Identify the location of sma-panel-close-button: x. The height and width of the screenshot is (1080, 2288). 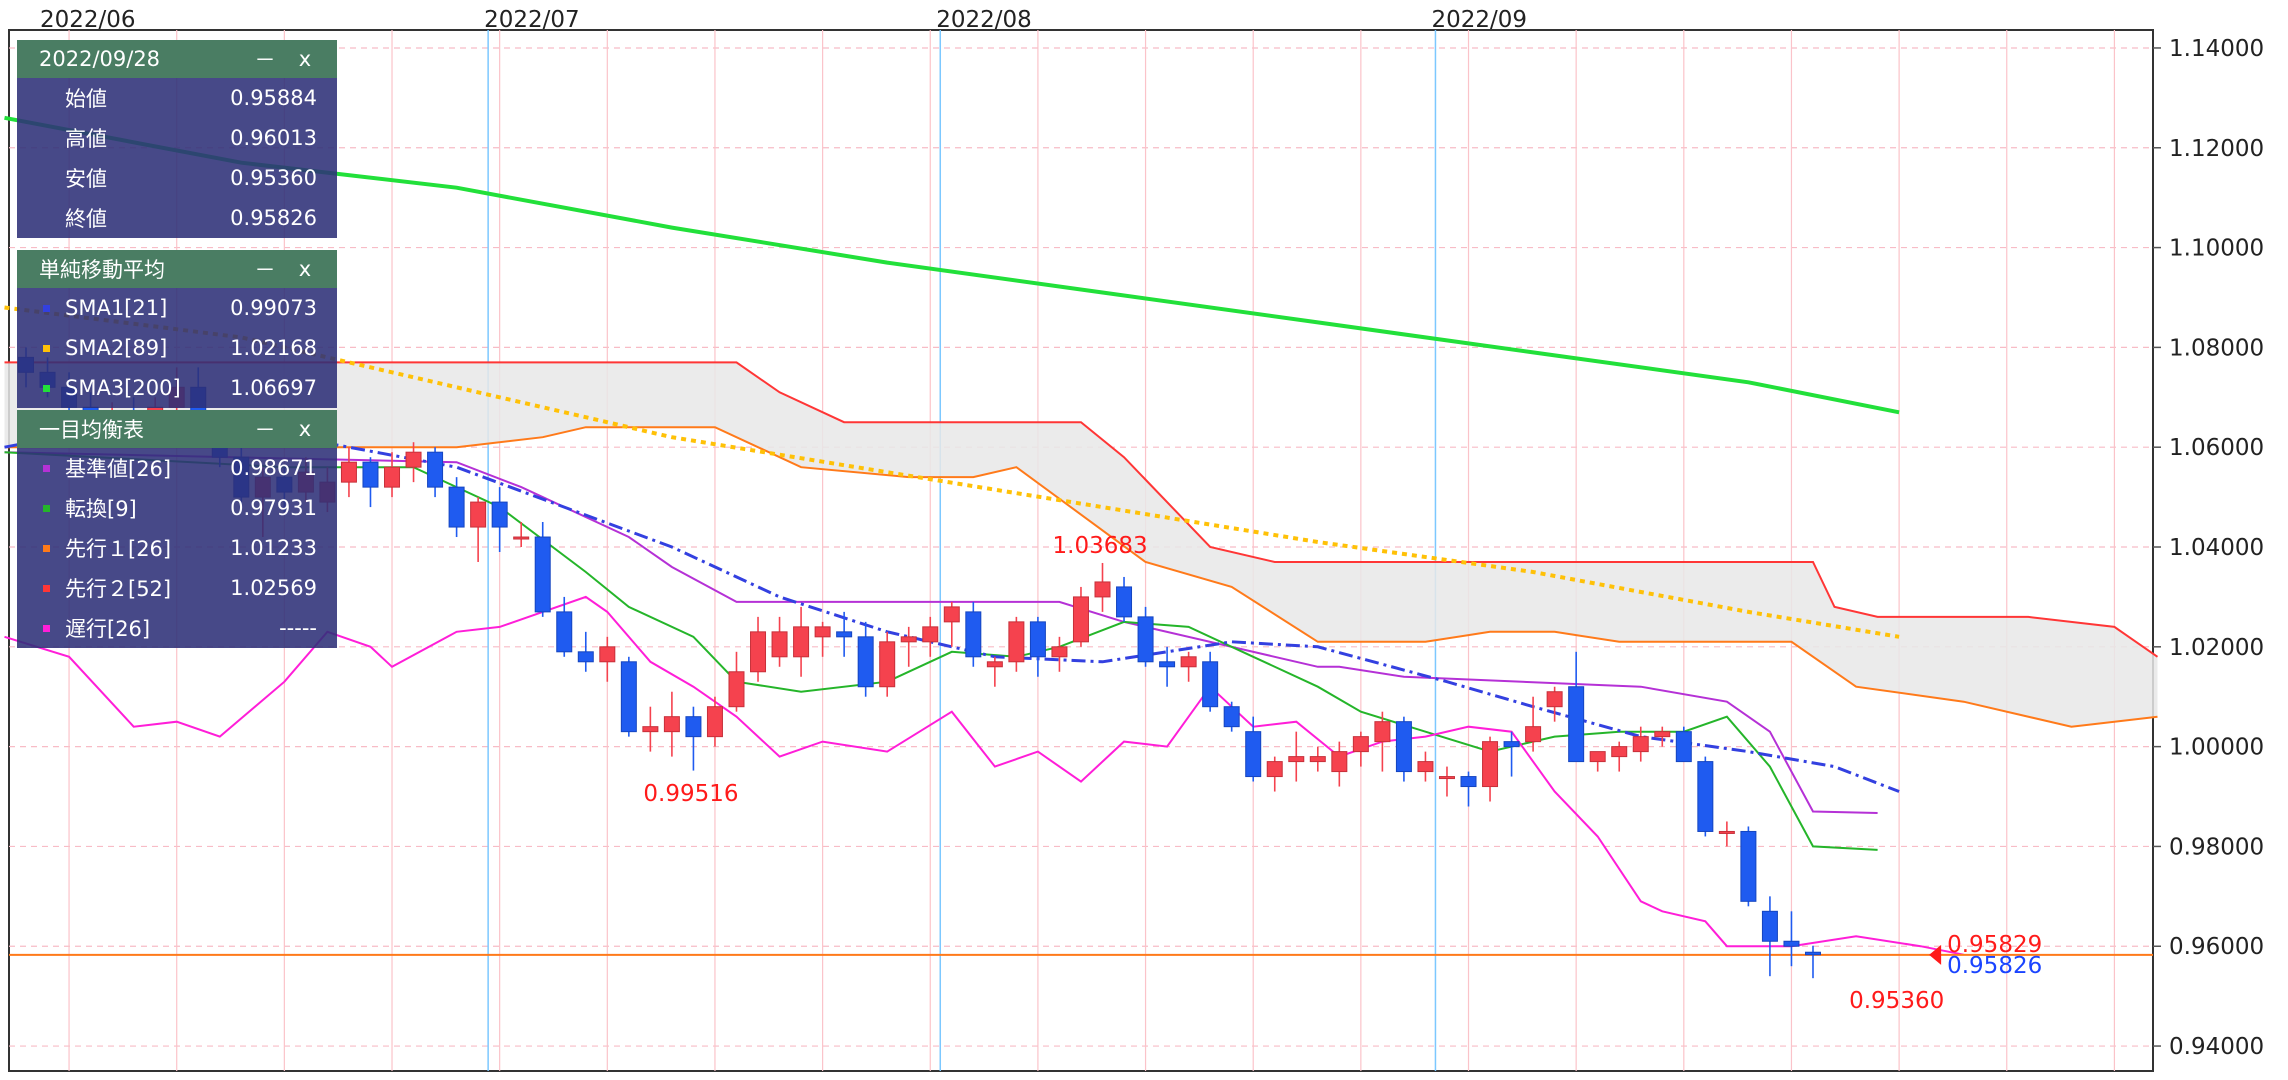
(305, 269).